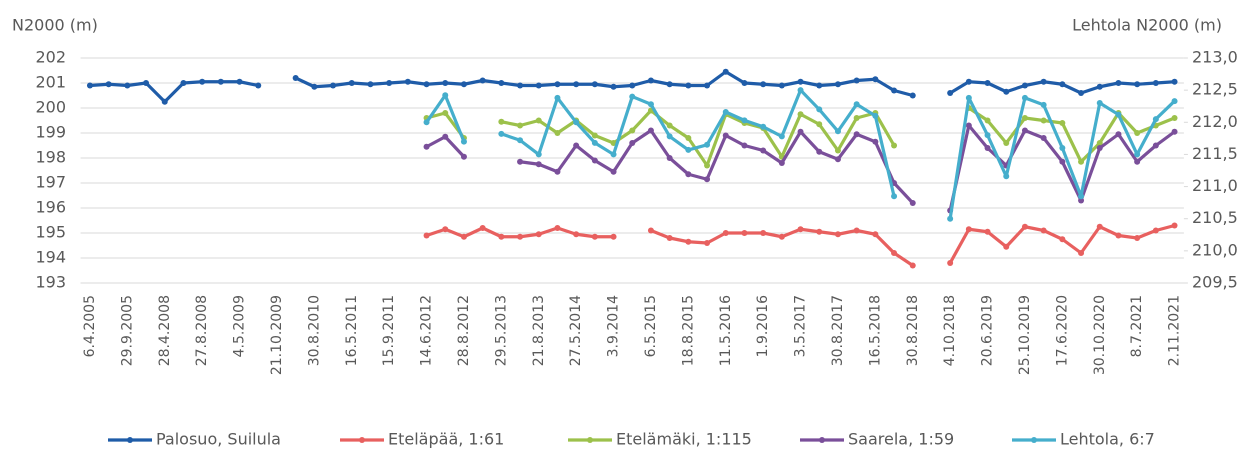  I want to click on y2-tick-label: 212,5, so click(1215, 89).